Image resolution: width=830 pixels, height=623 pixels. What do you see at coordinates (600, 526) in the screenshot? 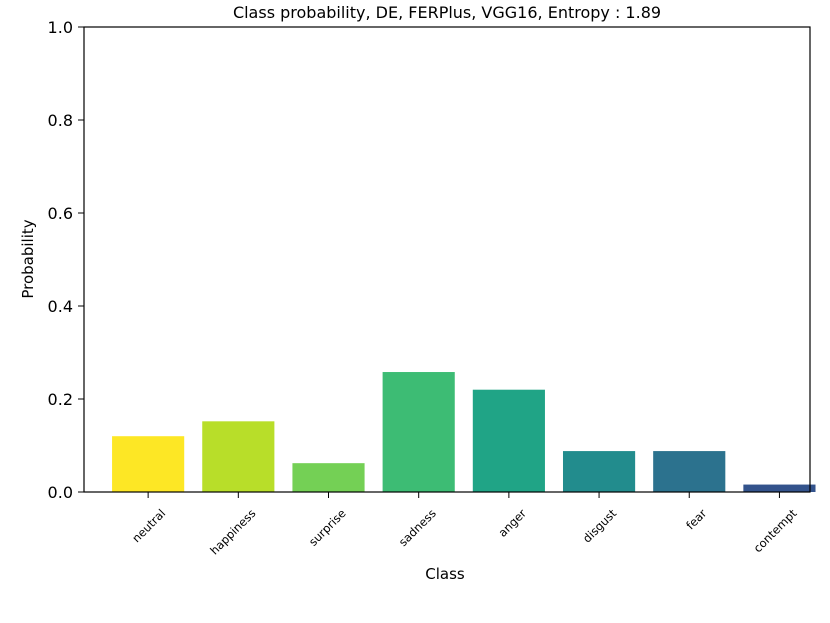
I see `x-tick-label-disgust: disgust` at bounding box center [600, 526].